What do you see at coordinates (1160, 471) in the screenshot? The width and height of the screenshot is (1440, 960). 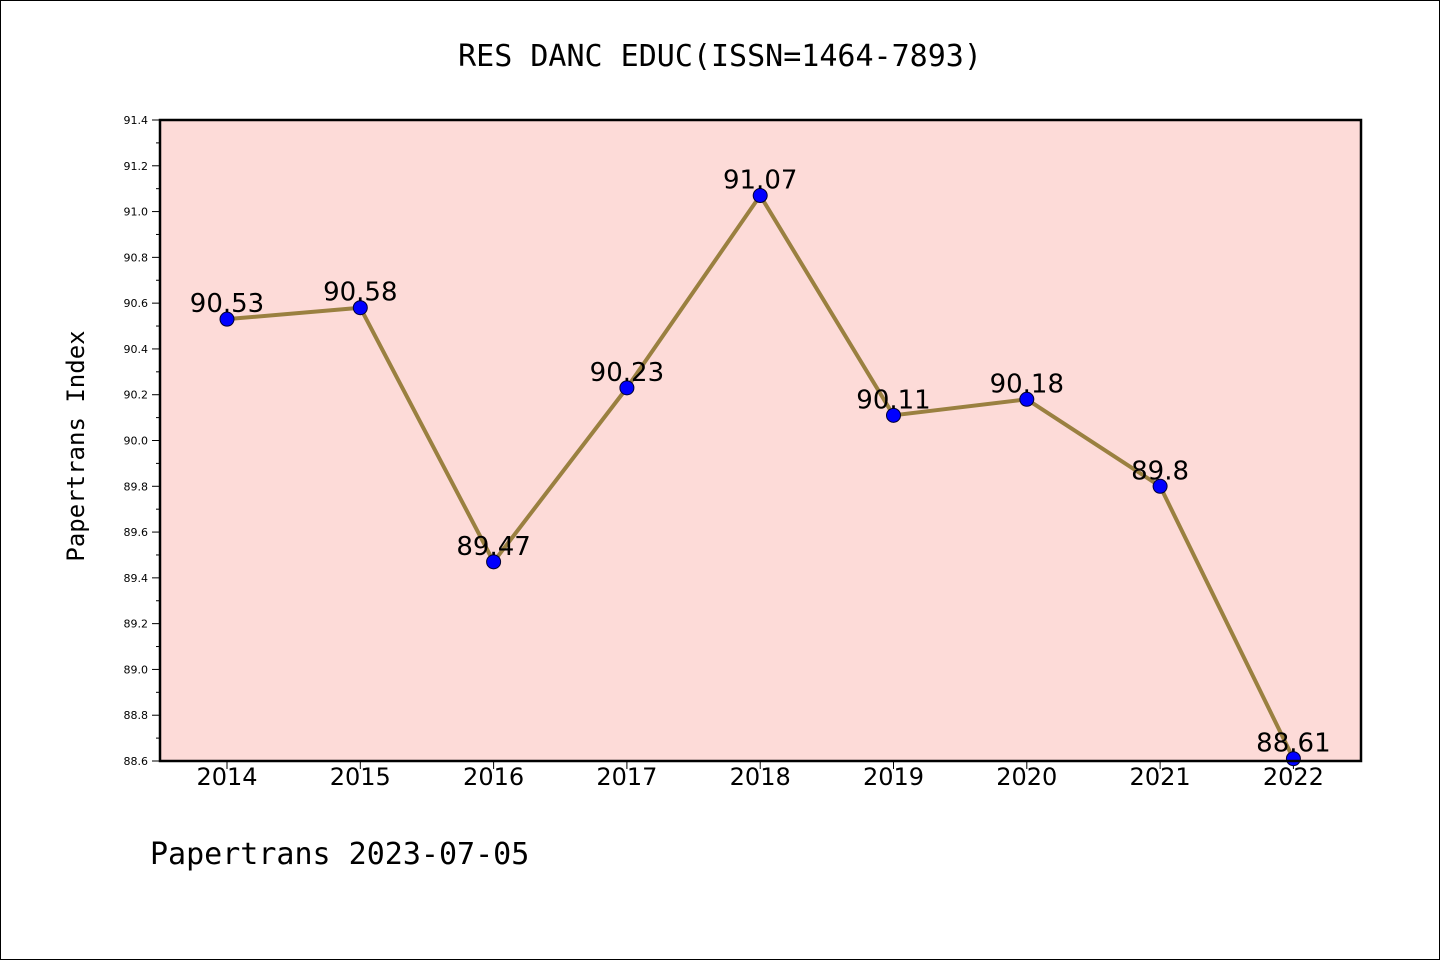 I see `data-label: 89.8` at bounding box center [1160, 471].